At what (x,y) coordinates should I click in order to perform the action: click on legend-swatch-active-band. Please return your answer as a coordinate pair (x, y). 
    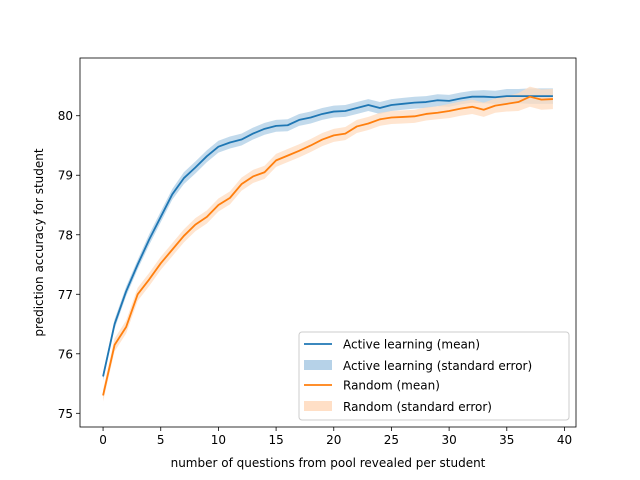
    Looking at the image, I should click on (318, 365).